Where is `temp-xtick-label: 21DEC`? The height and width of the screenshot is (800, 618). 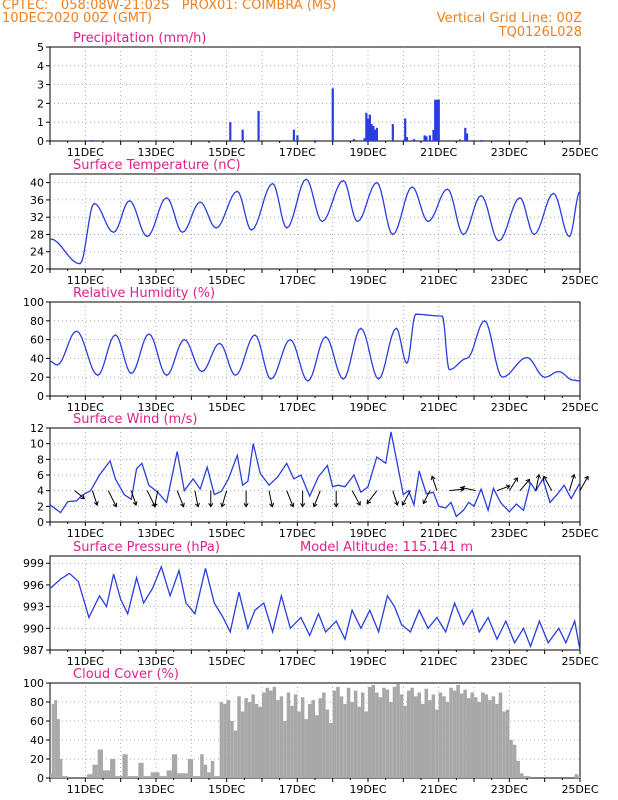
temp-xtick-label: 21DEC is located at coordinates (438, 280).